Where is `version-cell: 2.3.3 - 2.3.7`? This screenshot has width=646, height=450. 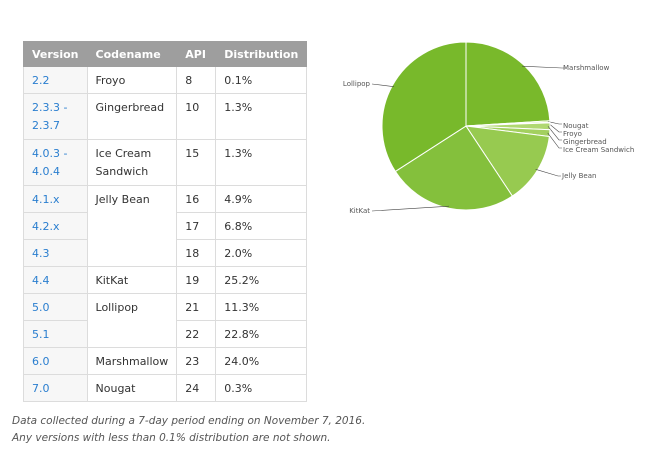
version-cell: 2.3.3 - 2.3.7 is located at coordinates (55, 116).